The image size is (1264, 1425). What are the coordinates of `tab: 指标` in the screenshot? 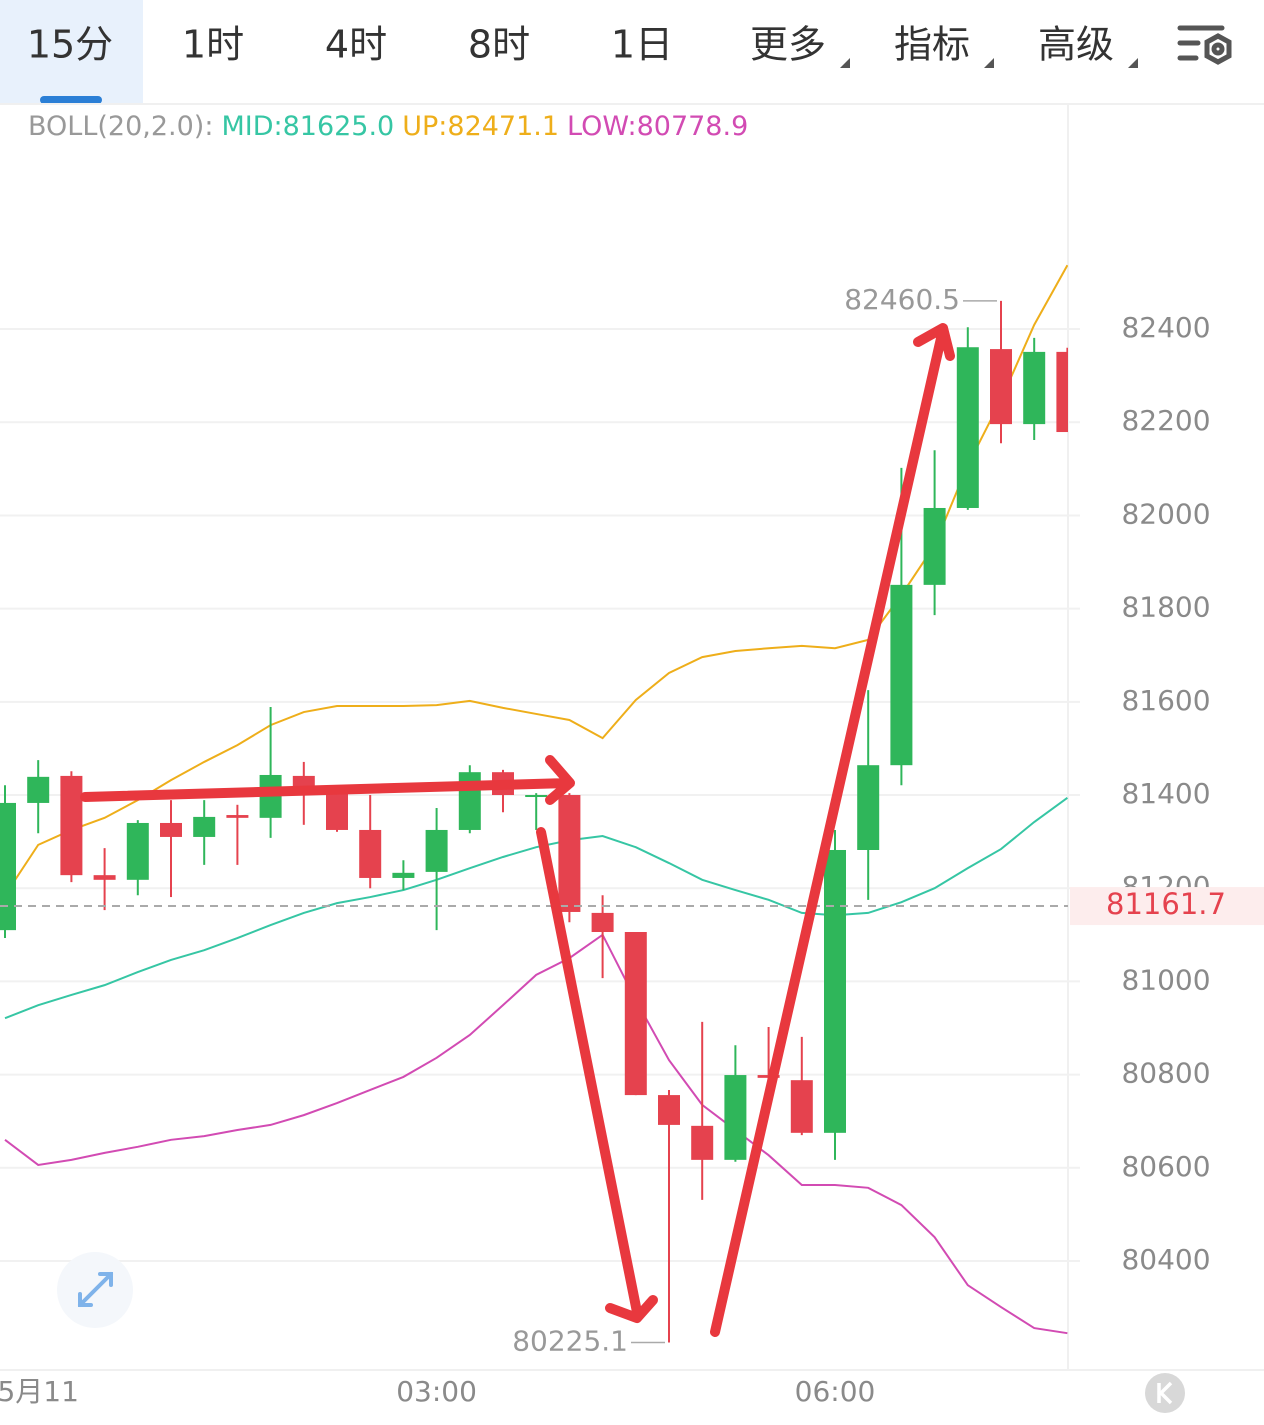 It's located at (932, 45).